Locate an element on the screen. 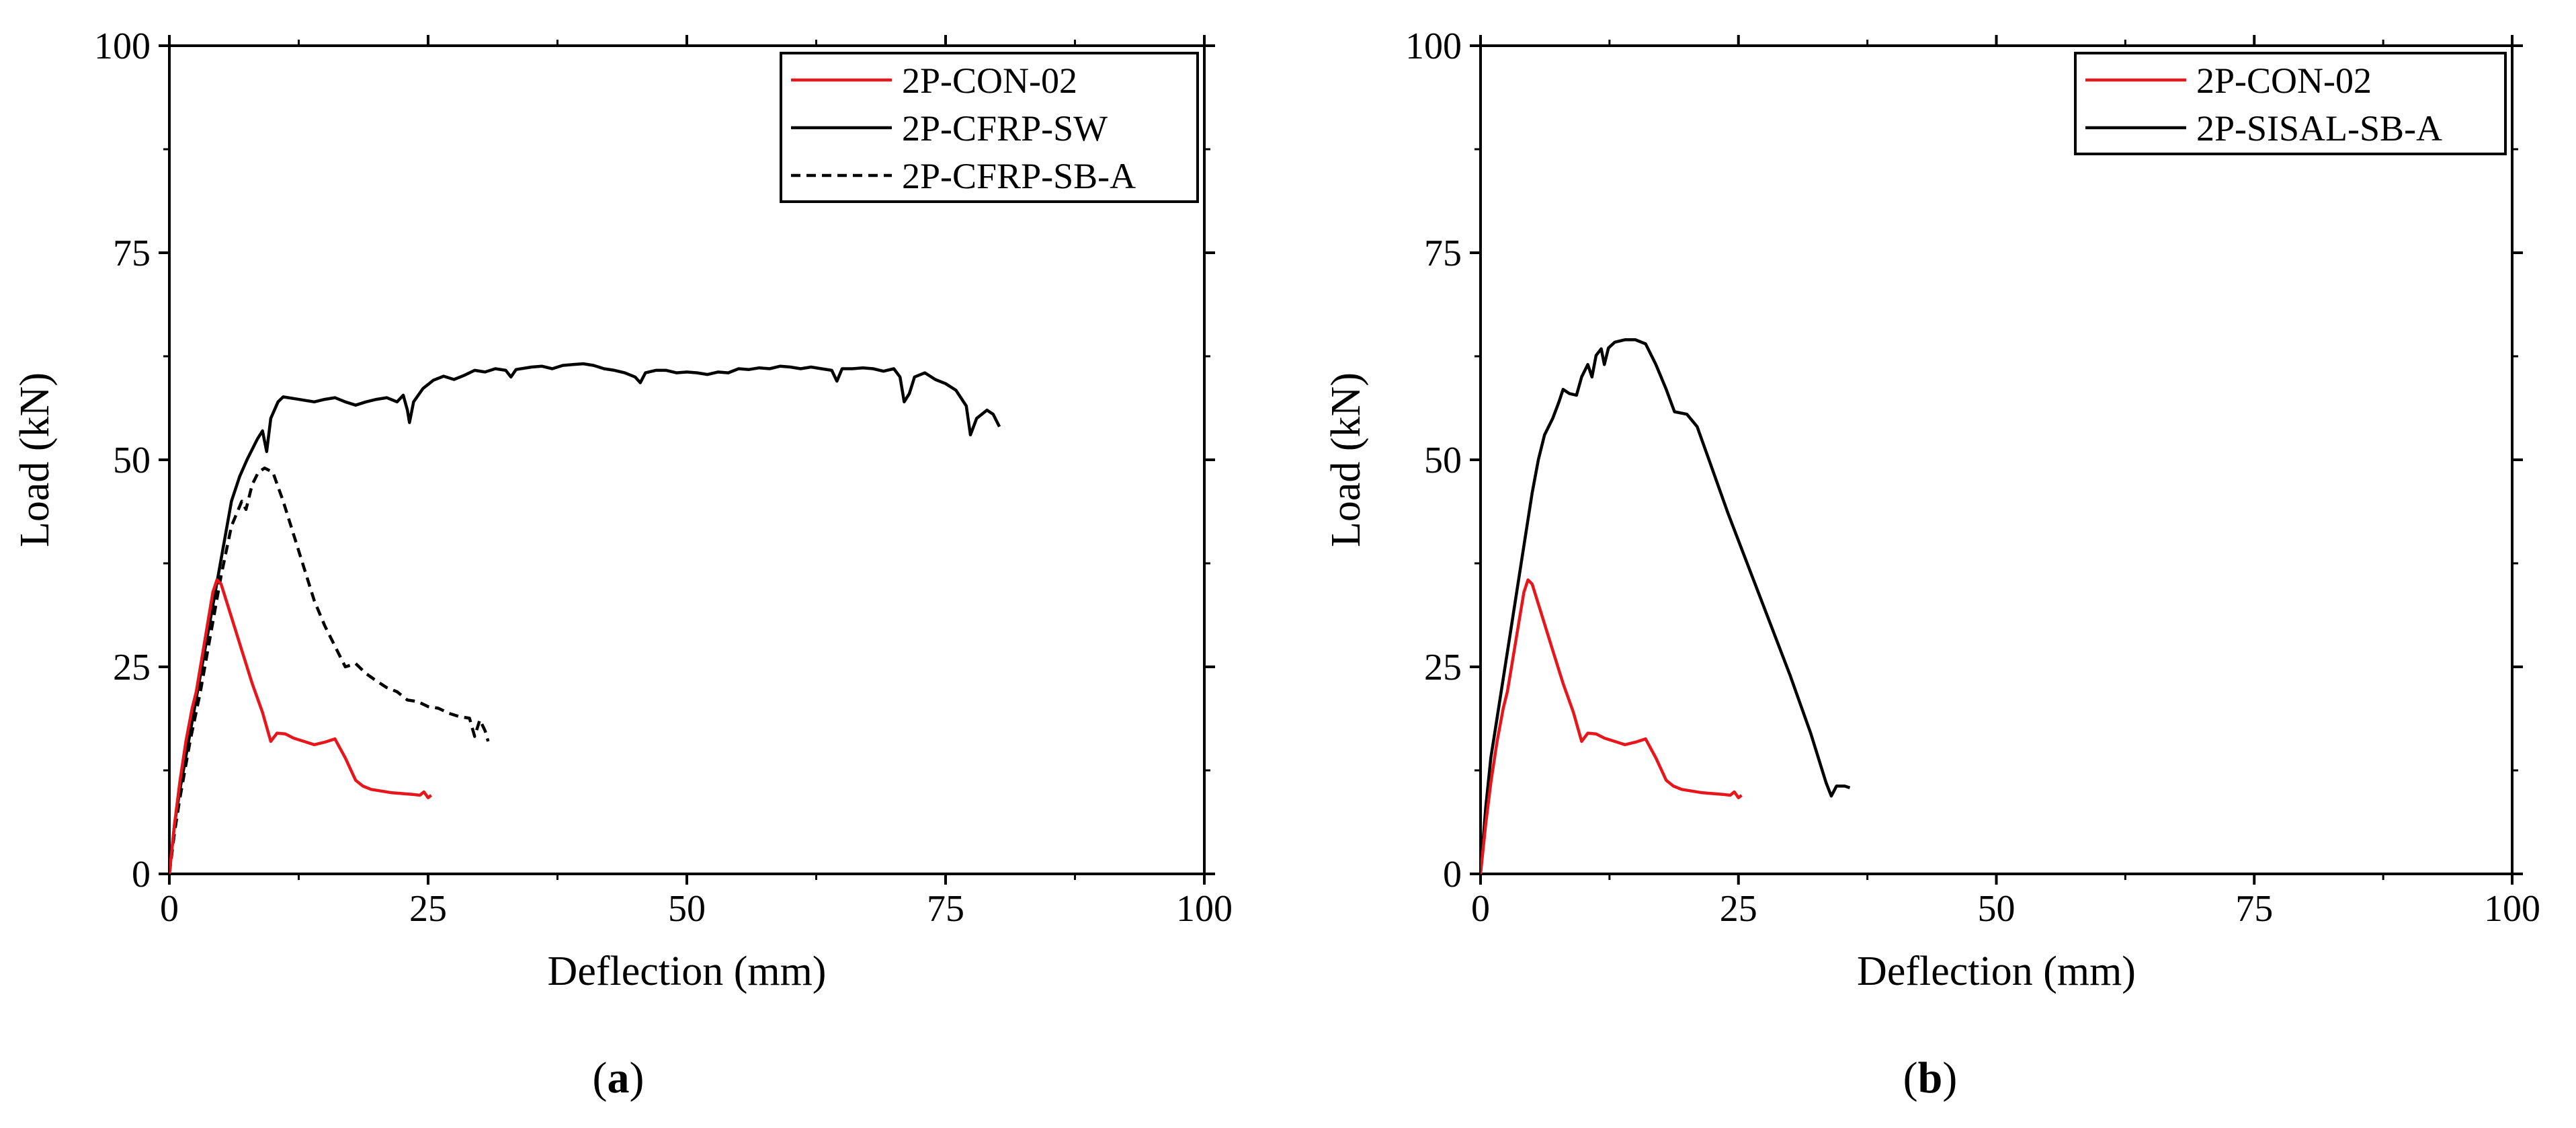 The width and height of the screenshot is (2576, 1128). legend-box is located at coordinates (2290, 103).